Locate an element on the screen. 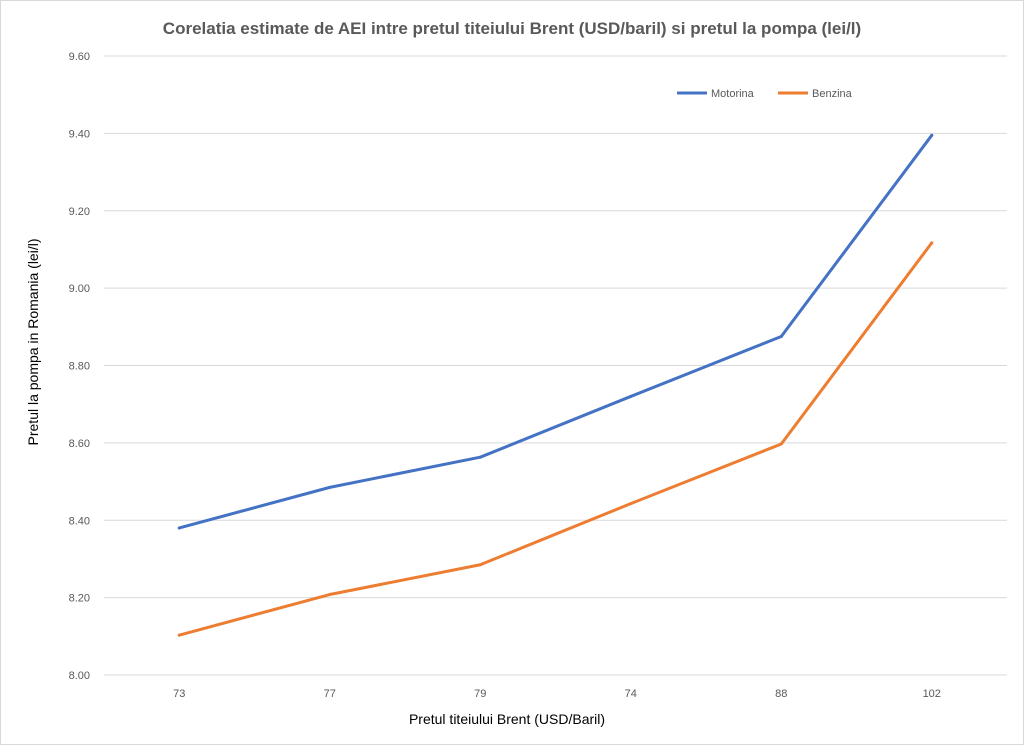 The image size is (1024, 745). y-tick-label: 8.60 is located at coordinates (79, 444).